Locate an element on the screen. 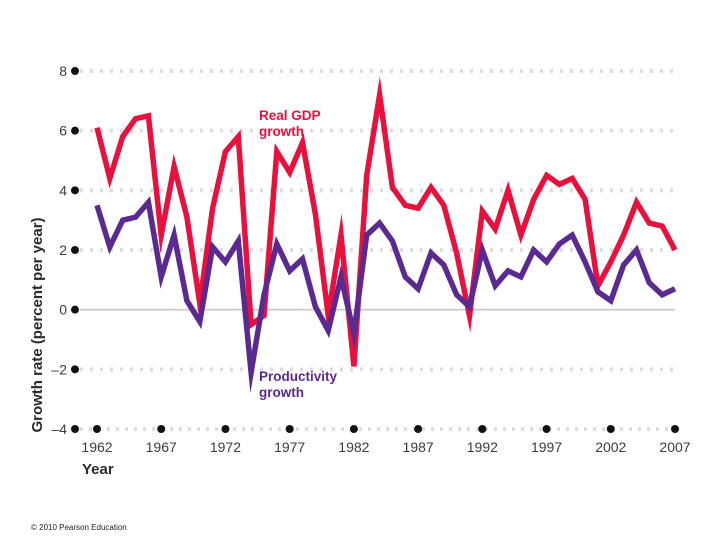 The height and width of the screenshot is (540, 720). copyright-credit: © 2010 Pearson Education is located at coordinates (79, 527).